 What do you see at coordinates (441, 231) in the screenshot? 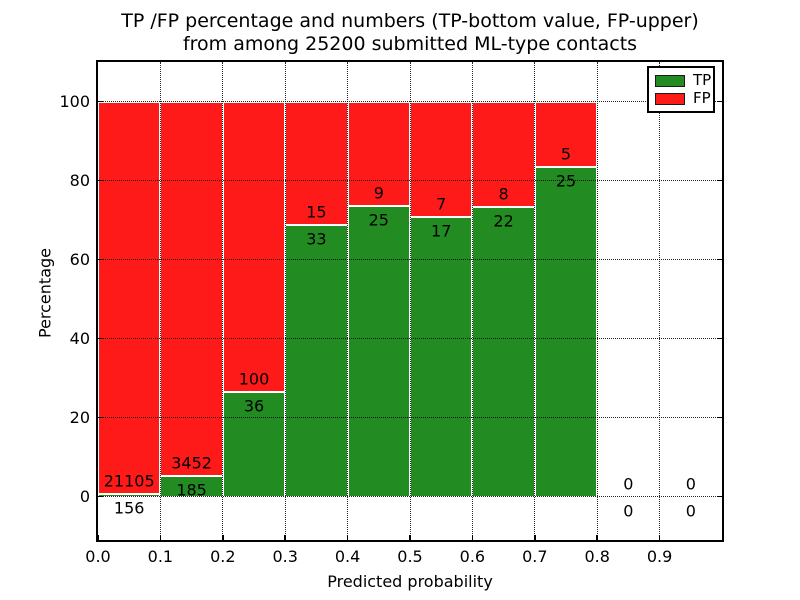
I see `tp-count-label: 17` at bounding box center [441, 231].